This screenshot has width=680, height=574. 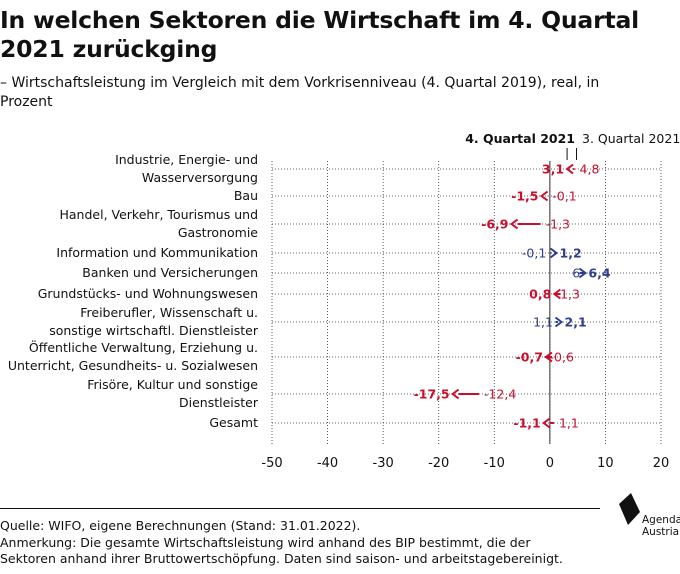 What do you see at coordinates (529, 357) in the screenshot?
I see `value-q4-7: -0,7` at bounding box center [529, 357].